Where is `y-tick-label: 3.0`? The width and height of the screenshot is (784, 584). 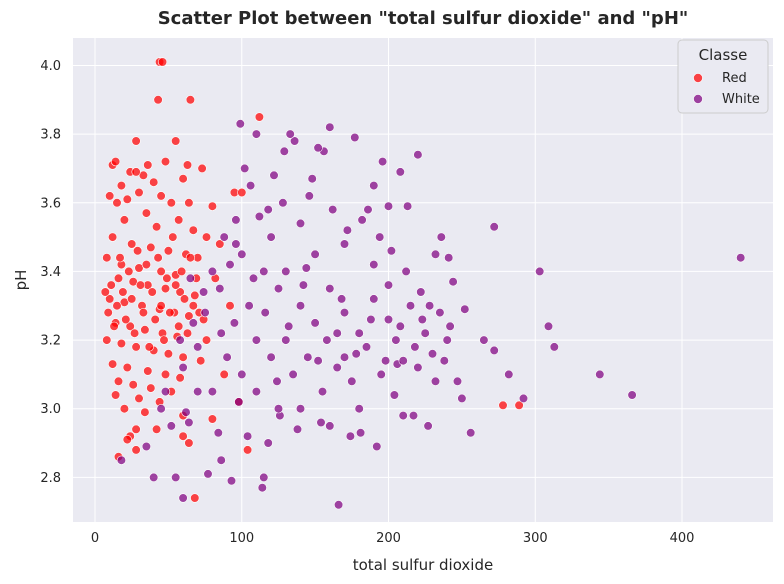 y-tick-label: 3.0 is located at coordinates (50, 409).